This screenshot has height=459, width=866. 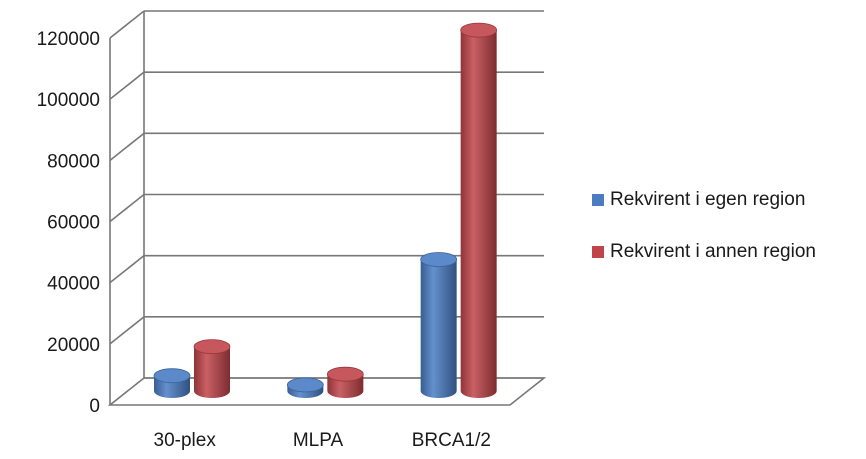 I want to click on category-labels: 30-plex MLPA BRCA1/2, so click(x=322, y=440).